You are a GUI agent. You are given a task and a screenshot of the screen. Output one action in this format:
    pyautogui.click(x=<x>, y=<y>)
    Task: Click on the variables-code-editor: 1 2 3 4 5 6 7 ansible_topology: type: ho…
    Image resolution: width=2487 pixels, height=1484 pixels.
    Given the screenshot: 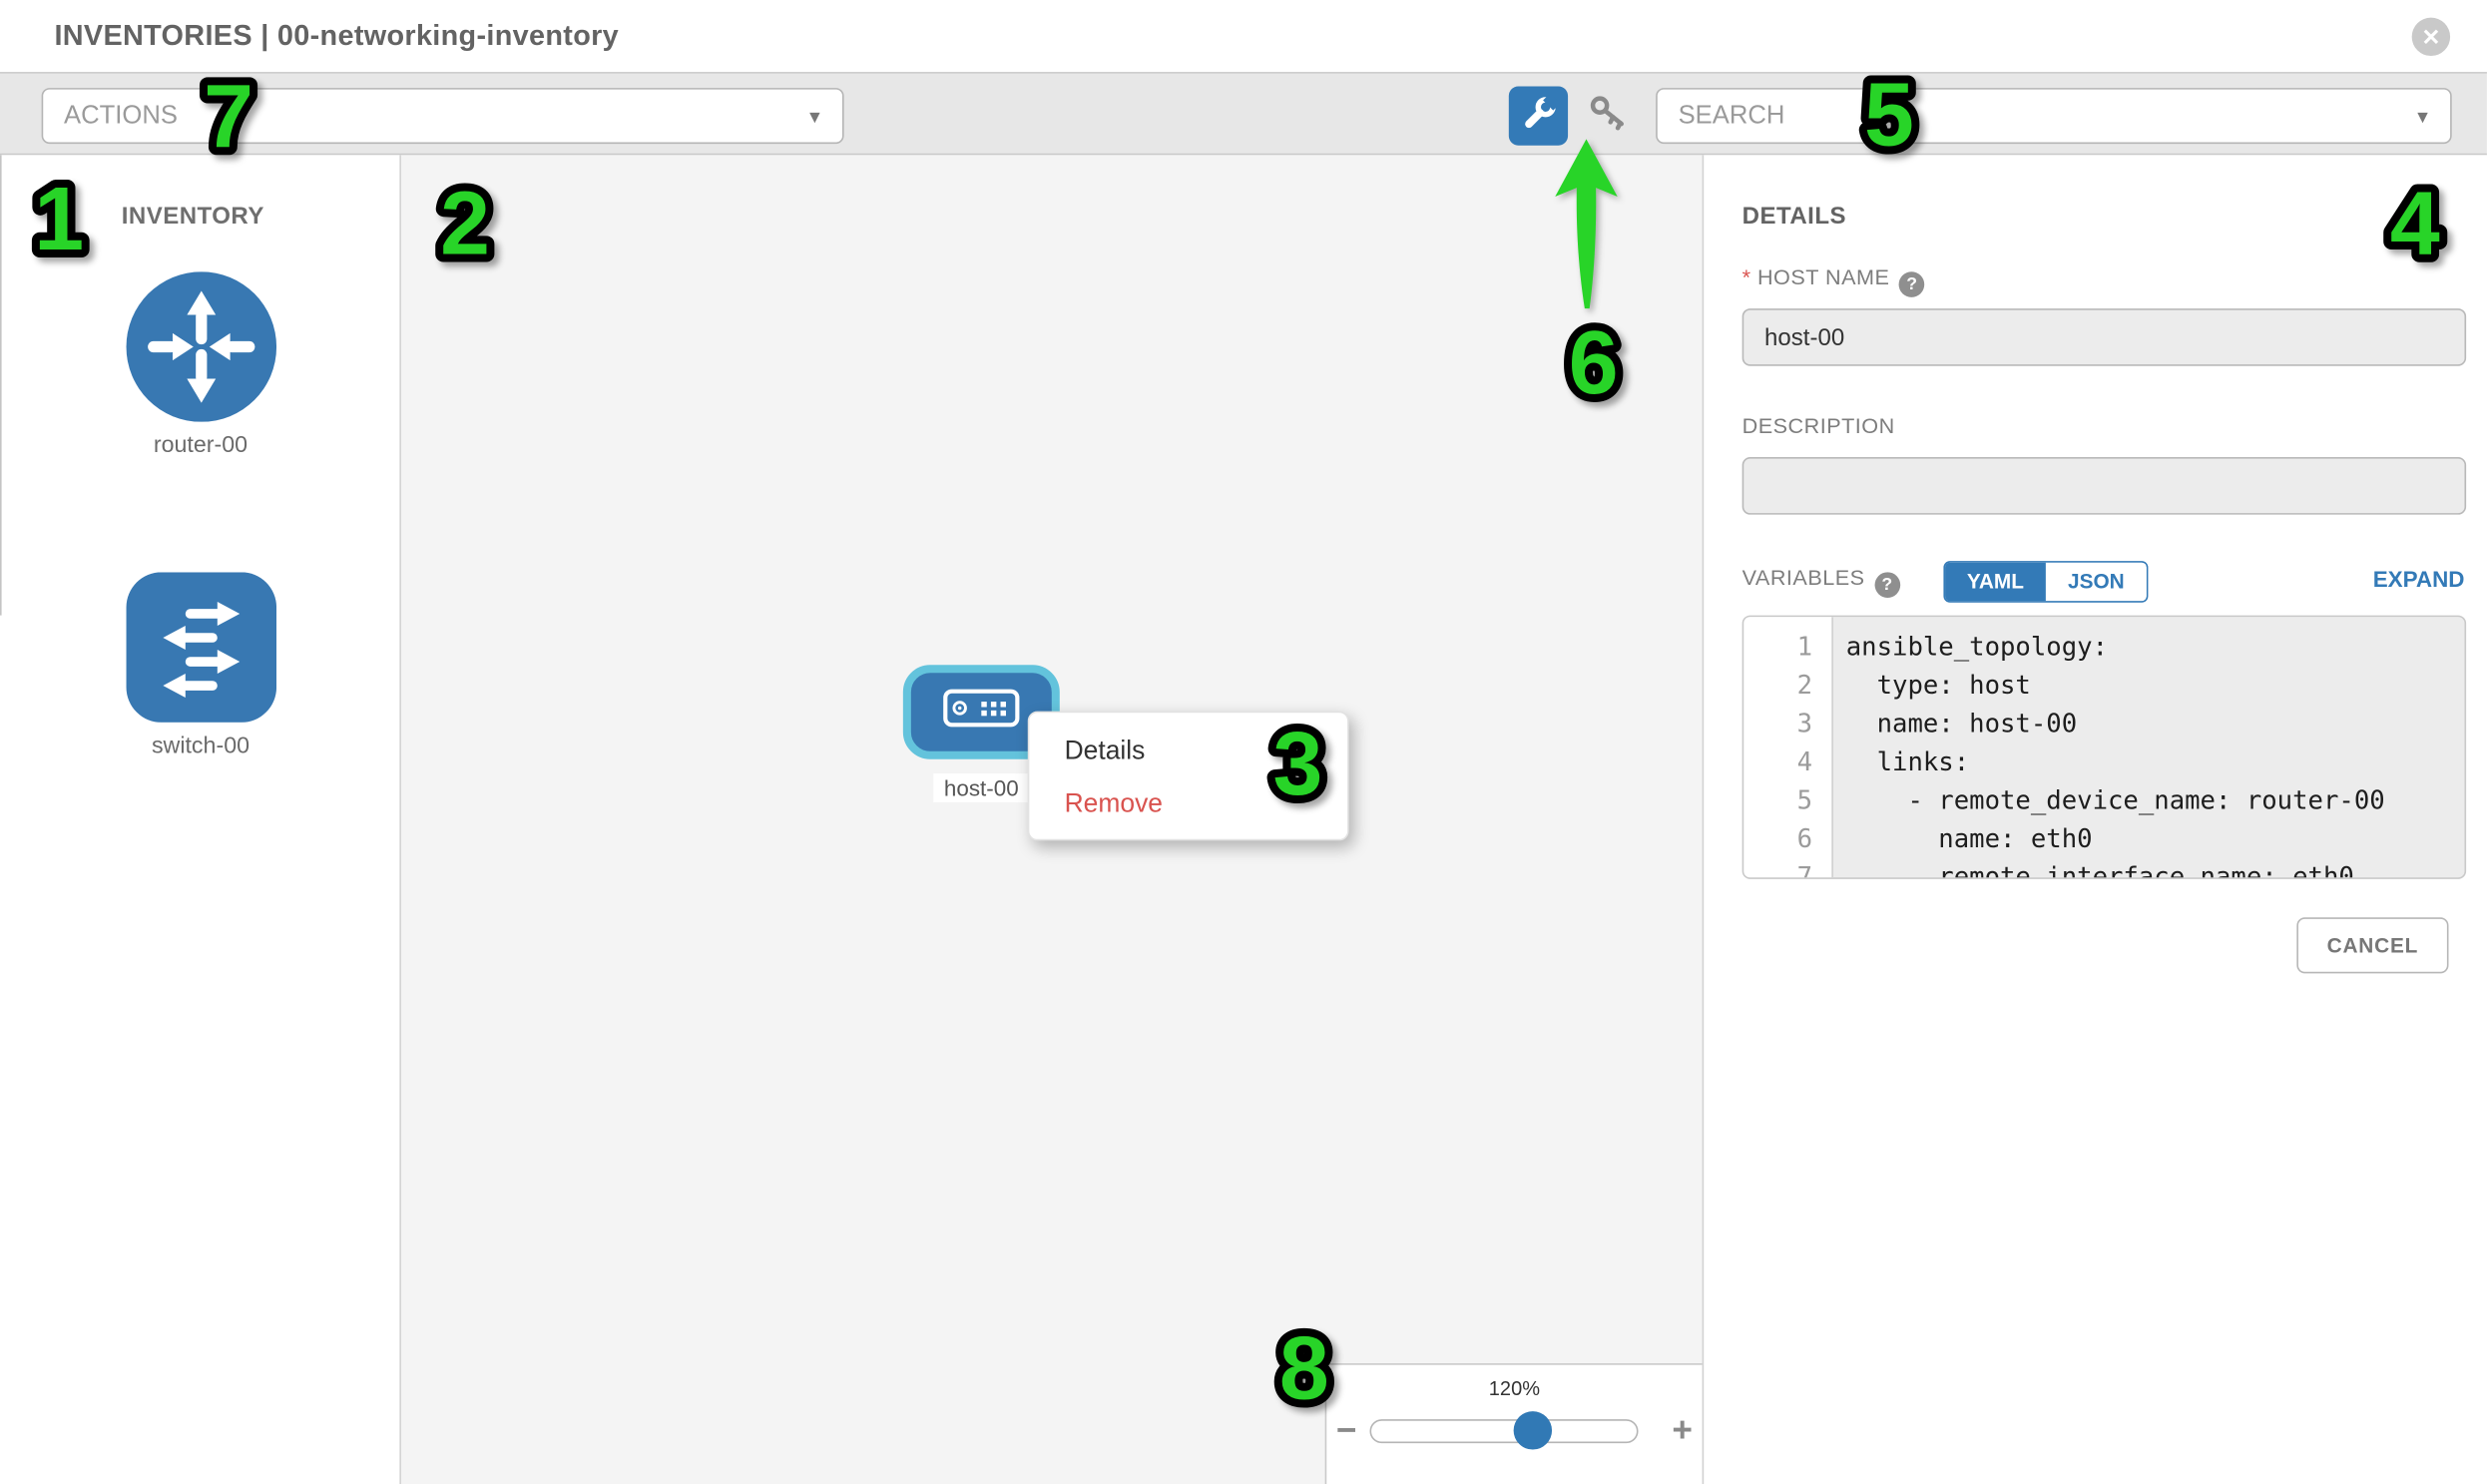 What is the action you would take?
    pyautogui.click(x=2104, y=747)
    